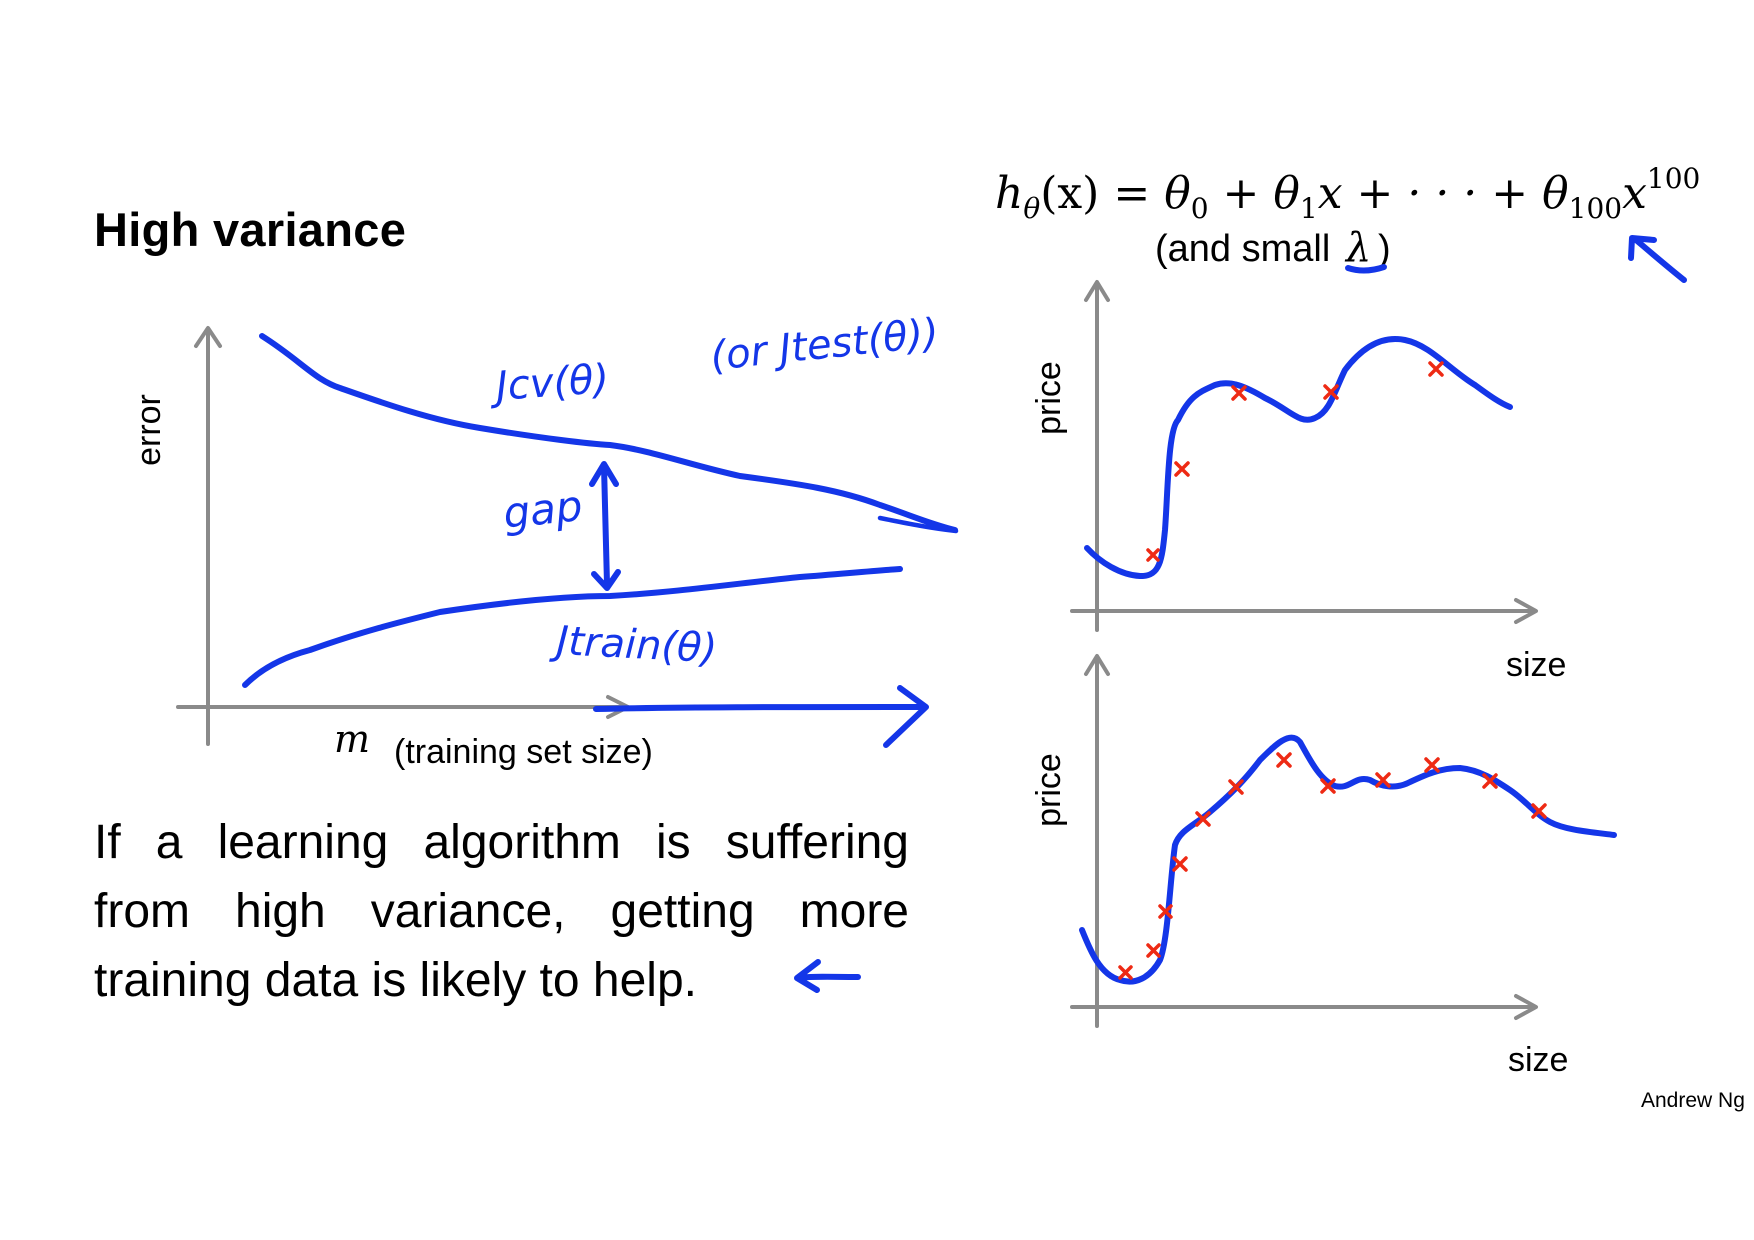 This screenshot has width=1754, height=1240. What do you see at coordinates (1555, 193) in the screenshot?
I see `formula-theta100: θ` at bounding box center [1555, 193].